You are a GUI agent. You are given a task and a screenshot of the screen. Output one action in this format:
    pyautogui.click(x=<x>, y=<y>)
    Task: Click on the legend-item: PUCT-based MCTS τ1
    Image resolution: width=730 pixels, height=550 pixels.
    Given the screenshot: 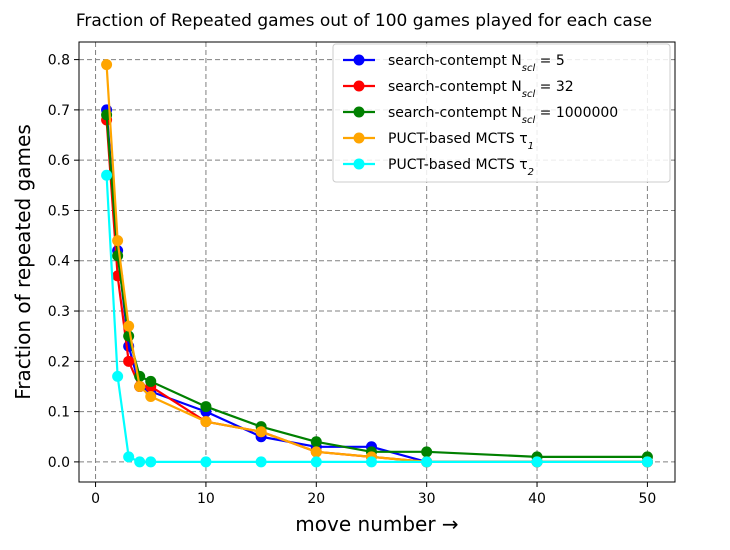 What is the action you would take?
    pyautogui.click(x=438, y=141)
    